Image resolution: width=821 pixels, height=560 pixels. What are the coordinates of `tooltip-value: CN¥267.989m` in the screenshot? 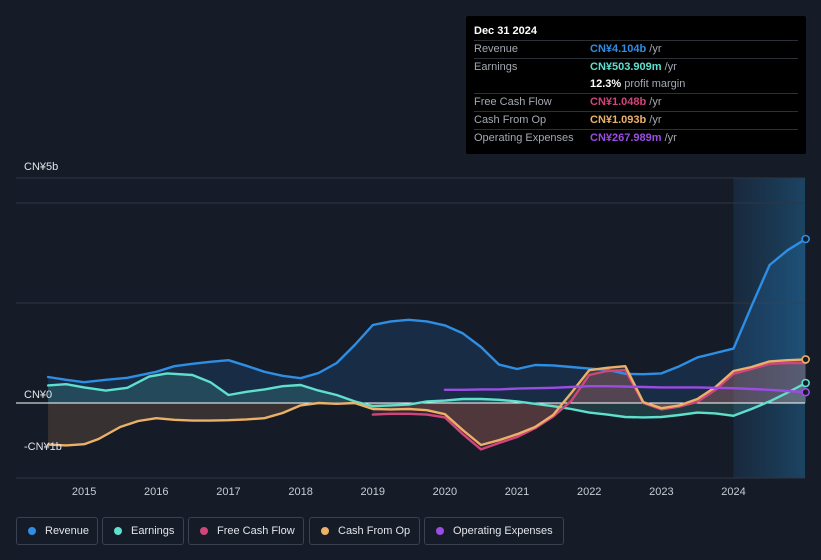 It's located at (626, 138).